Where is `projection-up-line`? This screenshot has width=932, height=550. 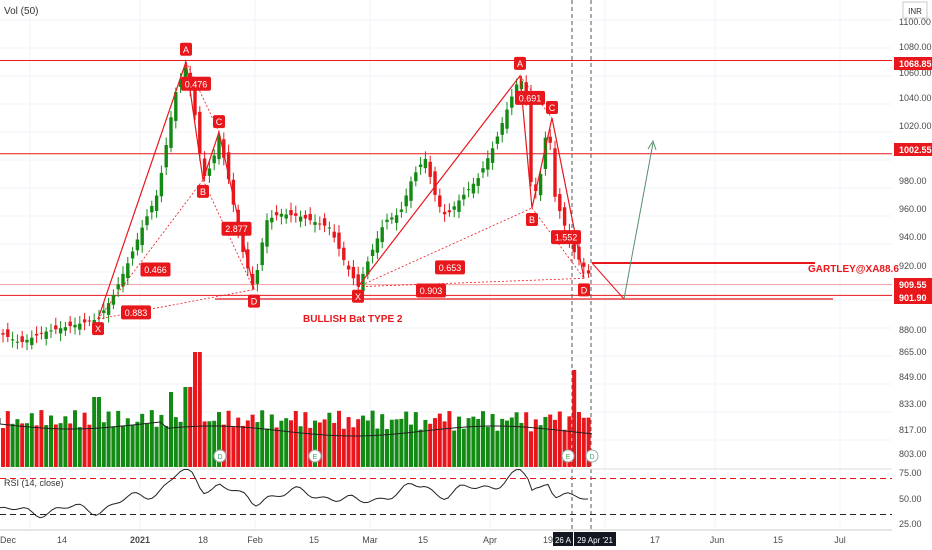 projection-up-line is located at coordinates (638, 221).